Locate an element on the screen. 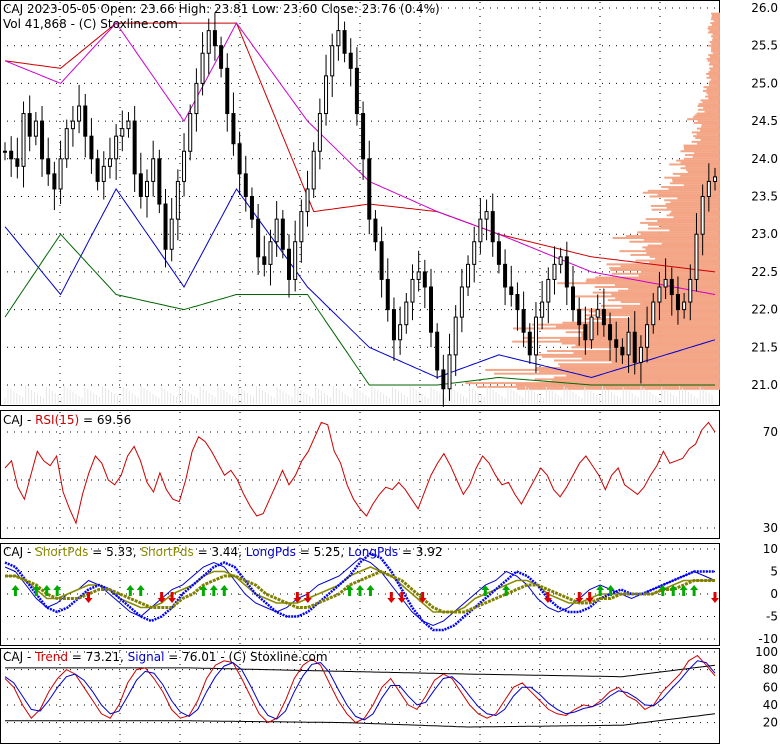 Image resolution: width=780 pixels, height=745 pixels. y-tick-label: 60 is located at coordinates (770, 687).